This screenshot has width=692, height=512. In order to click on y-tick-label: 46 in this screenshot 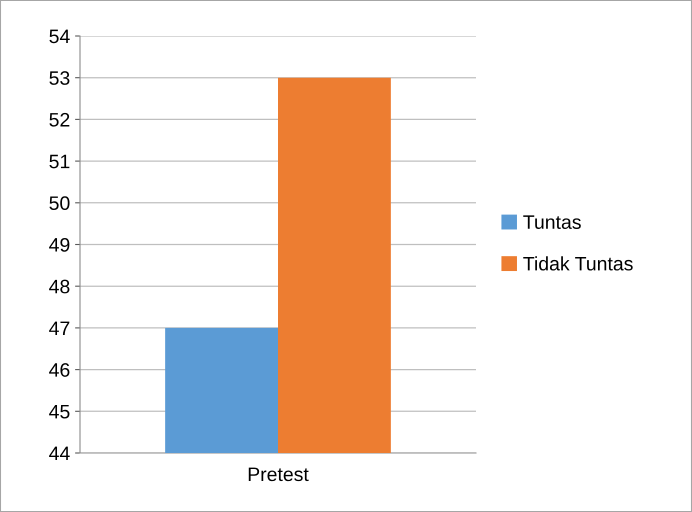, I will do `click(59, 370)`.